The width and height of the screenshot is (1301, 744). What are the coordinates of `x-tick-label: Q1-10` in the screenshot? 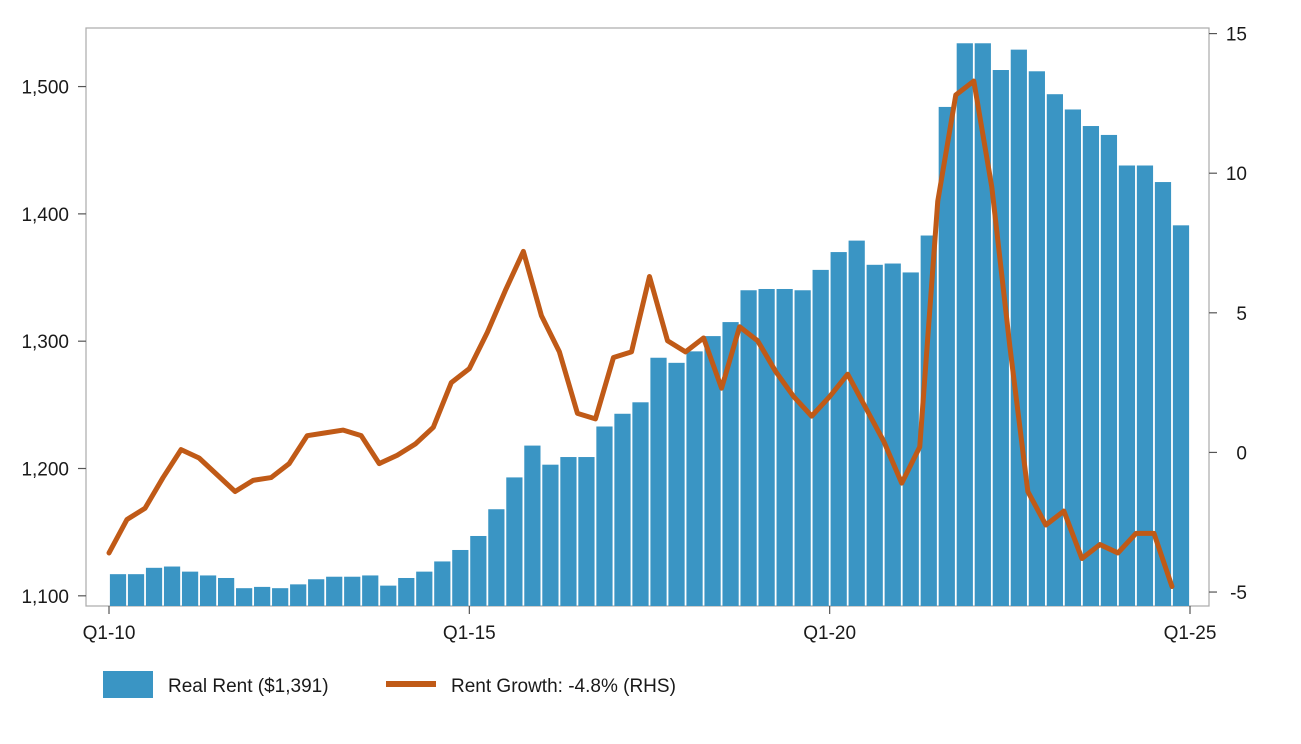 It's located at (109, 633).